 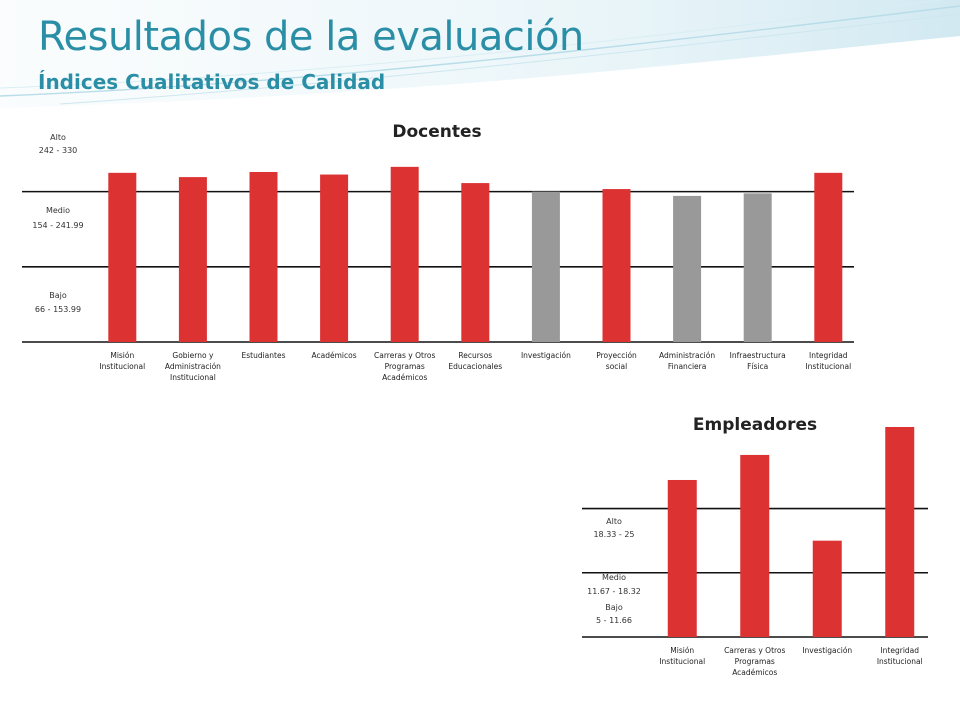 What do you see at coordinates (58, 150) in the screenshot?
I see `band-label-range: 242 - 330` at bounding box center [58, 150].